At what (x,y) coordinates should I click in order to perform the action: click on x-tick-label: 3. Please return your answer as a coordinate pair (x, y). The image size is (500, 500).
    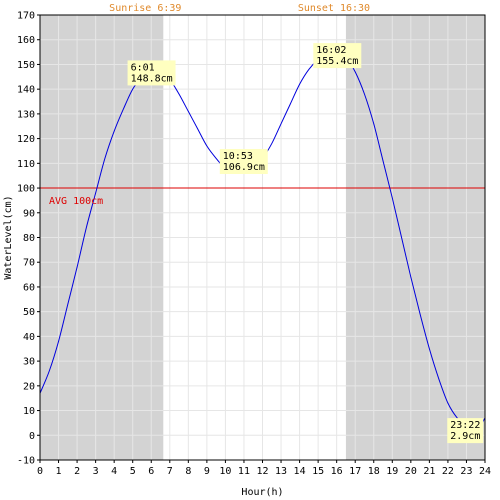
    Looking at the image, I should click on (96, 471).